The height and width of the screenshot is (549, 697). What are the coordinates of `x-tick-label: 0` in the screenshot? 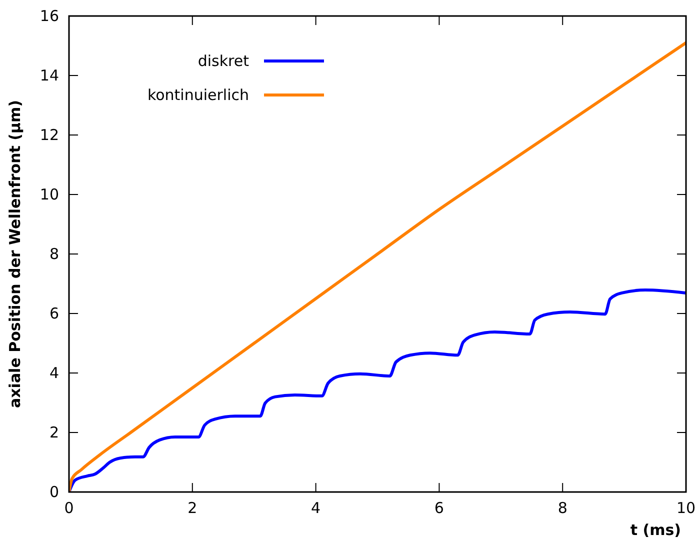 It's located at (69, 508).